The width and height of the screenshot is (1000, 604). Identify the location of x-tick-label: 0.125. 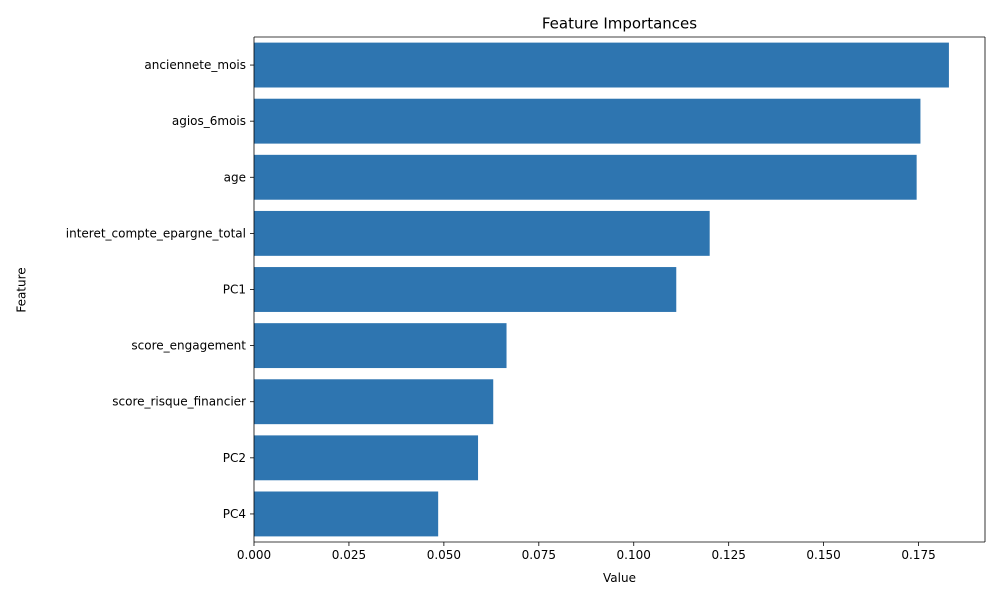
(728, 555).